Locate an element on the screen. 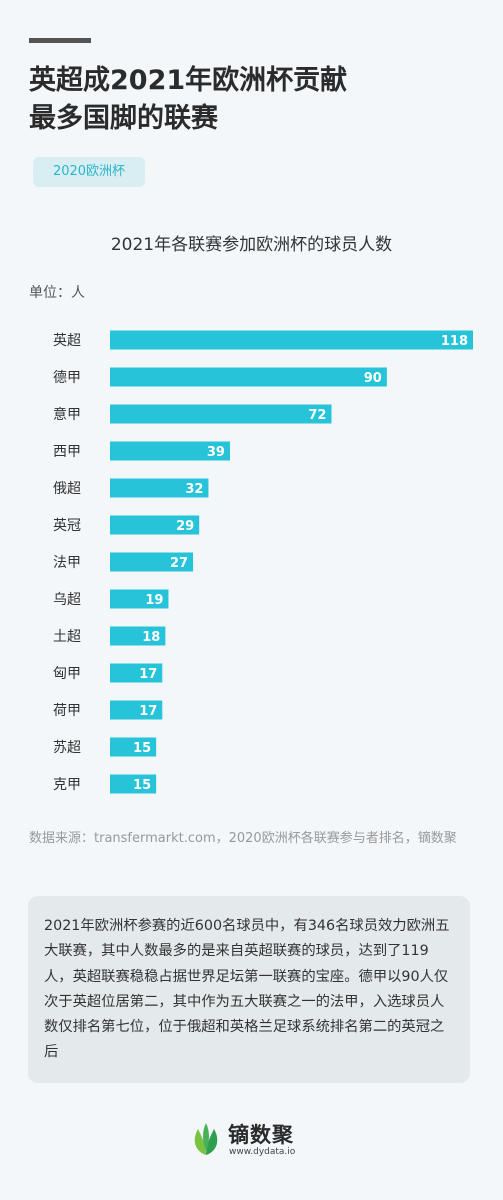  bar-value-label: 27 is located at coordinates (179, 563).